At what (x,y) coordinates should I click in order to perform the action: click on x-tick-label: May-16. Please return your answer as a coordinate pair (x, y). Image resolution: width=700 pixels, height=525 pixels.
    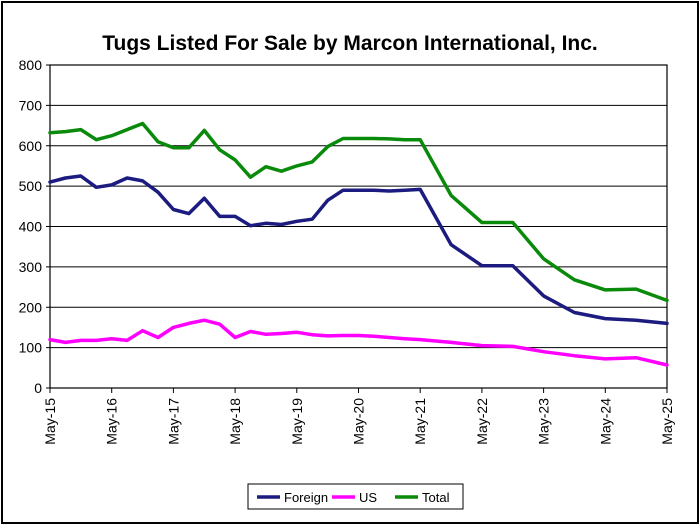
    Looking at the image, I should click on (112, 421).